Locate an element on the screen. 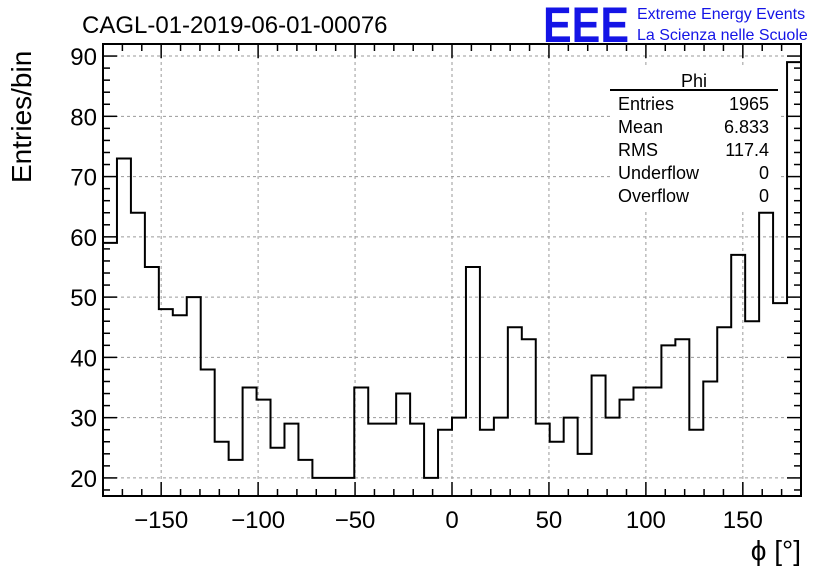 The image size is (836, 572). x-tick-label: −150 is located at coordinates (161, 520).